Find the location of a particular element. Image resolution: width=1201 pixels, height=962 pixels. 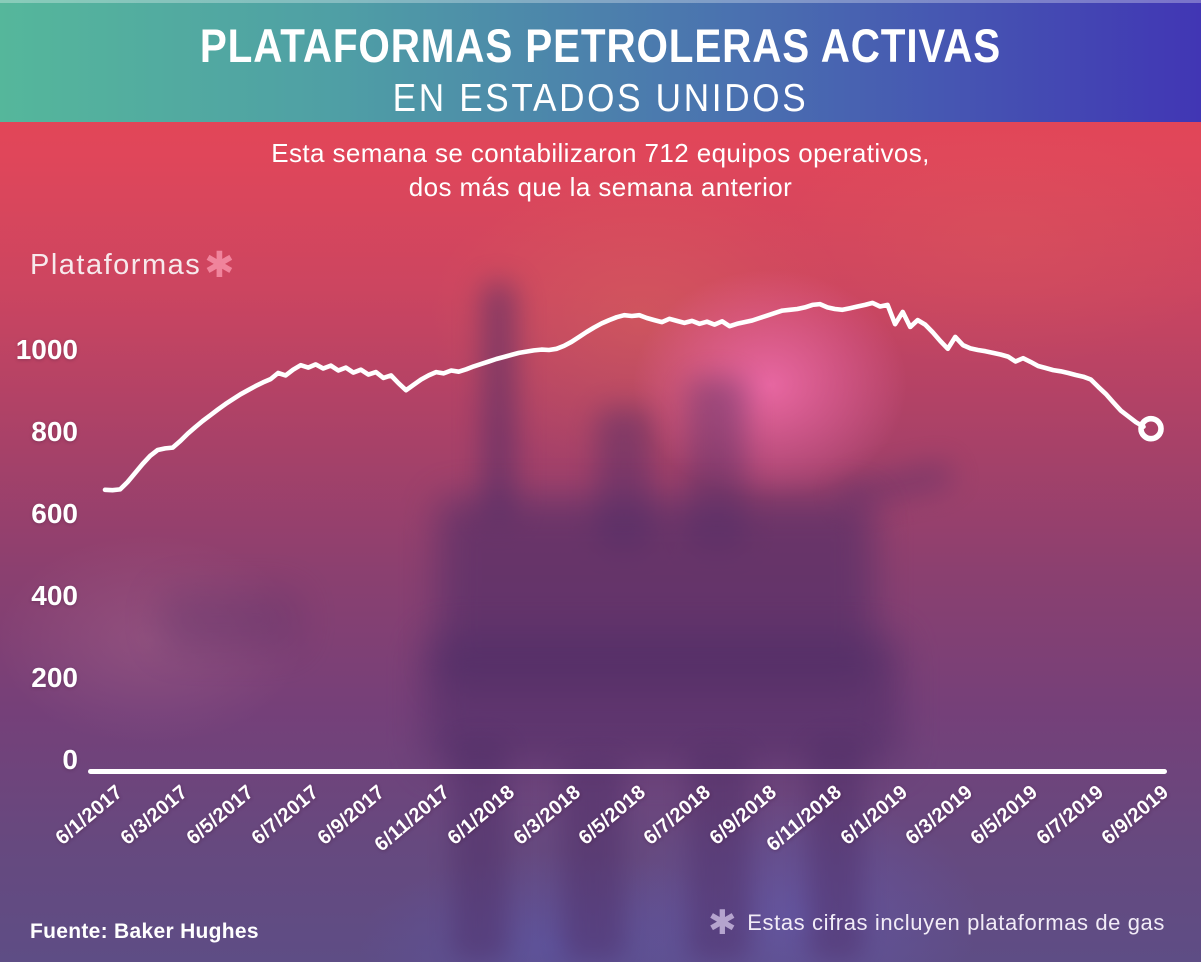

y-tick-label: 1000 is located at coordinates (46, 349).